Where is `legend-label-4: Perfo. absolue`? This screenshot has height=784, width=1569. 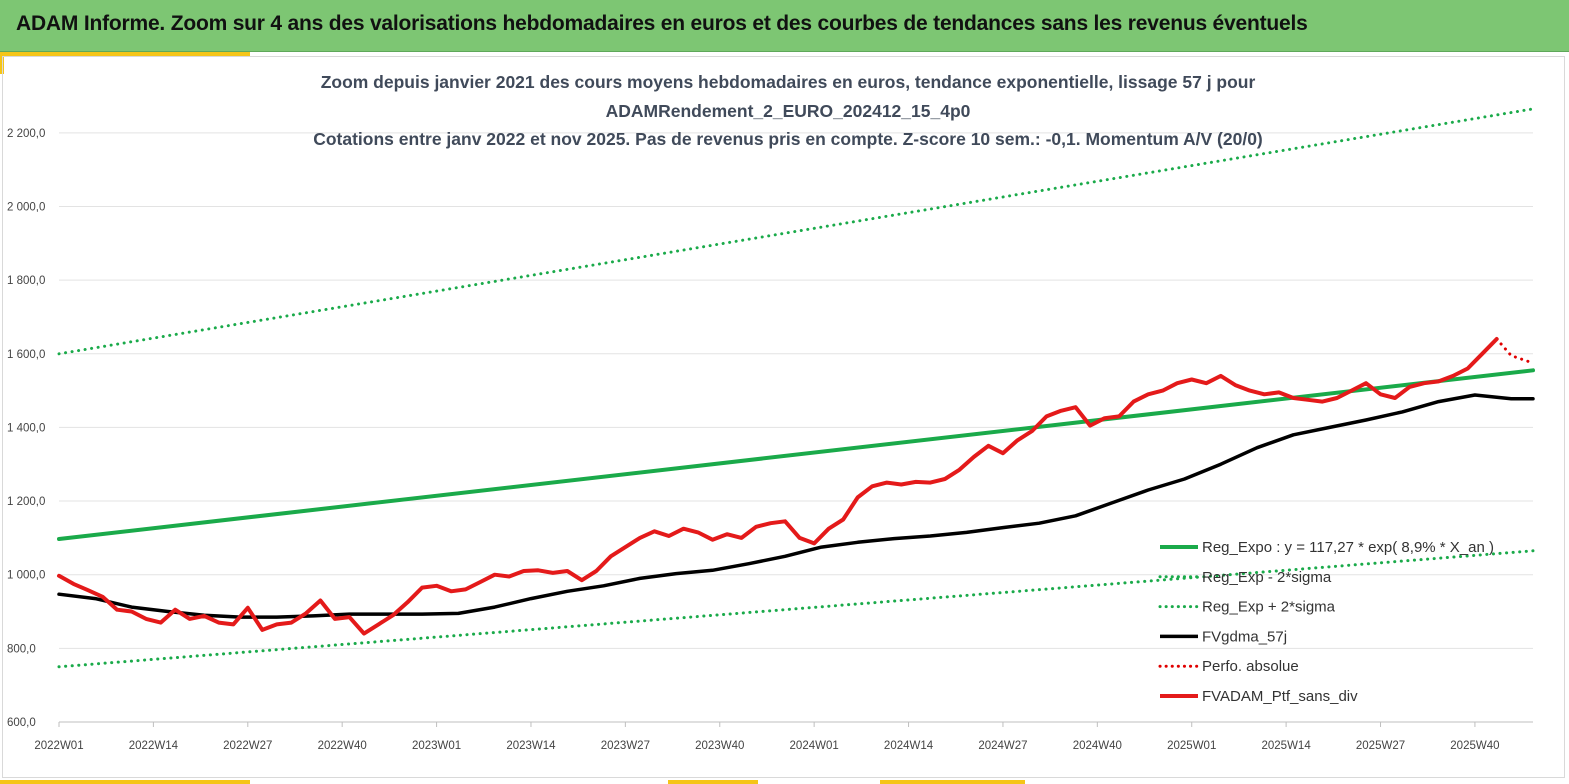
legend-label-4: Perfo. absolue is located at coordinates (1250, 666).